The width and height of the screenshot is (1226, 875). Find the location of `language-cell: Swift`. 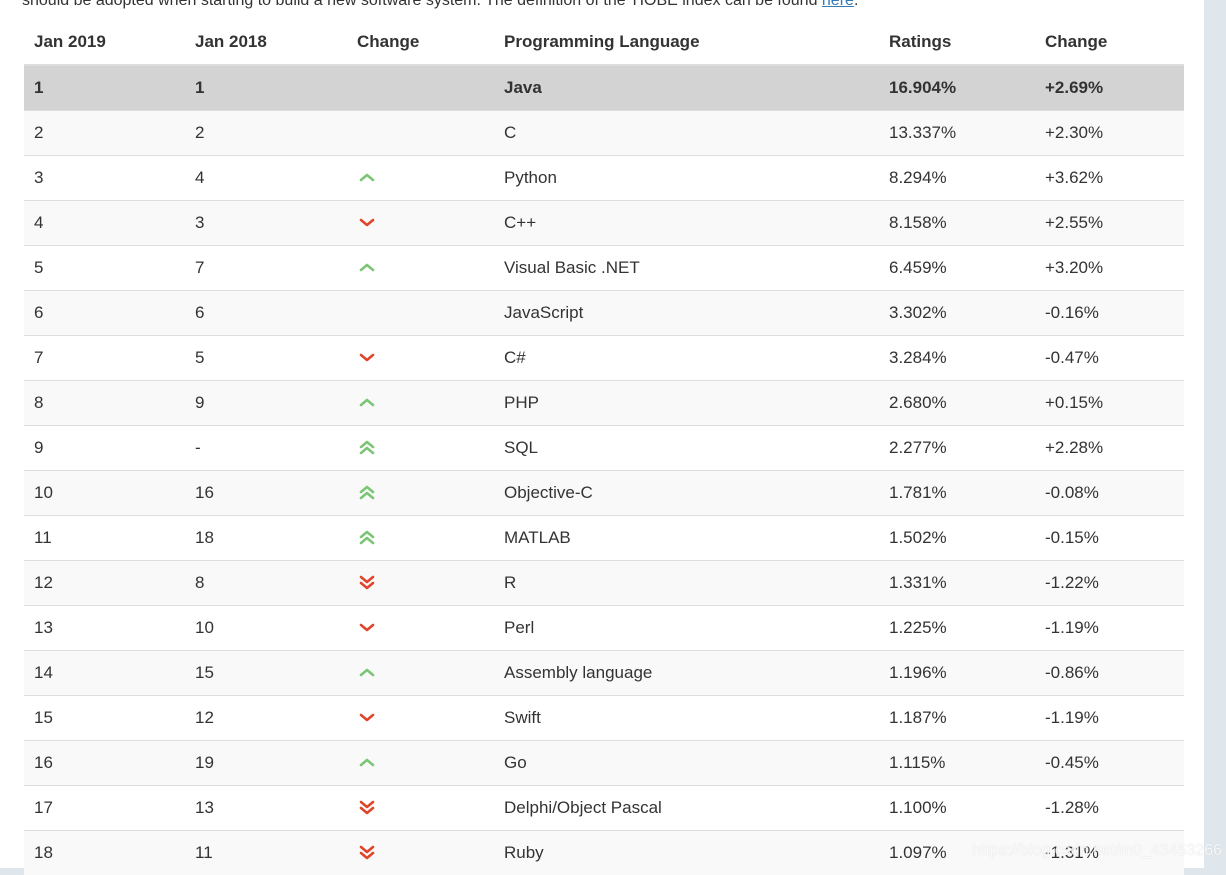

language-cell: Swift is located at coordinates (686, 718).